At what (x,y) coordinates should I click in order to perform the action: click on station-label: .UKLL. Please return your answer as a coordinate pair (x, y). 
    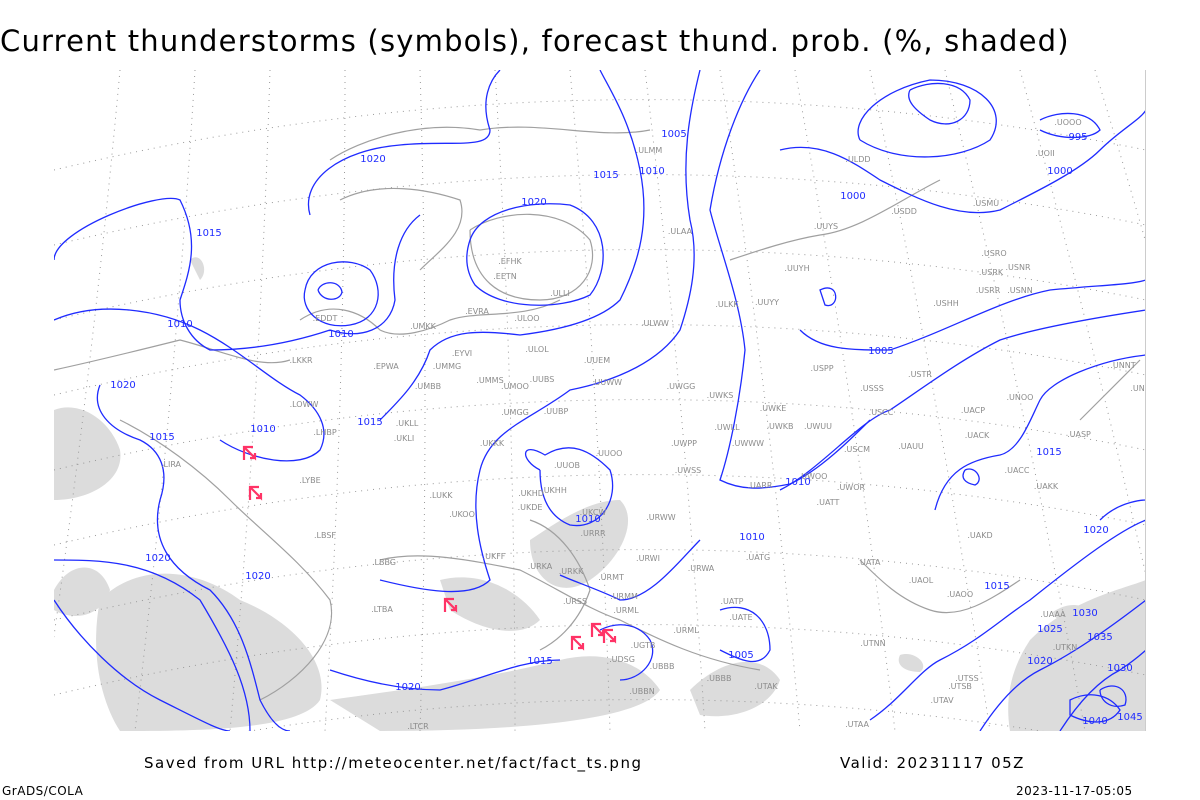
    Looking at the image, I should click on (407, 423).